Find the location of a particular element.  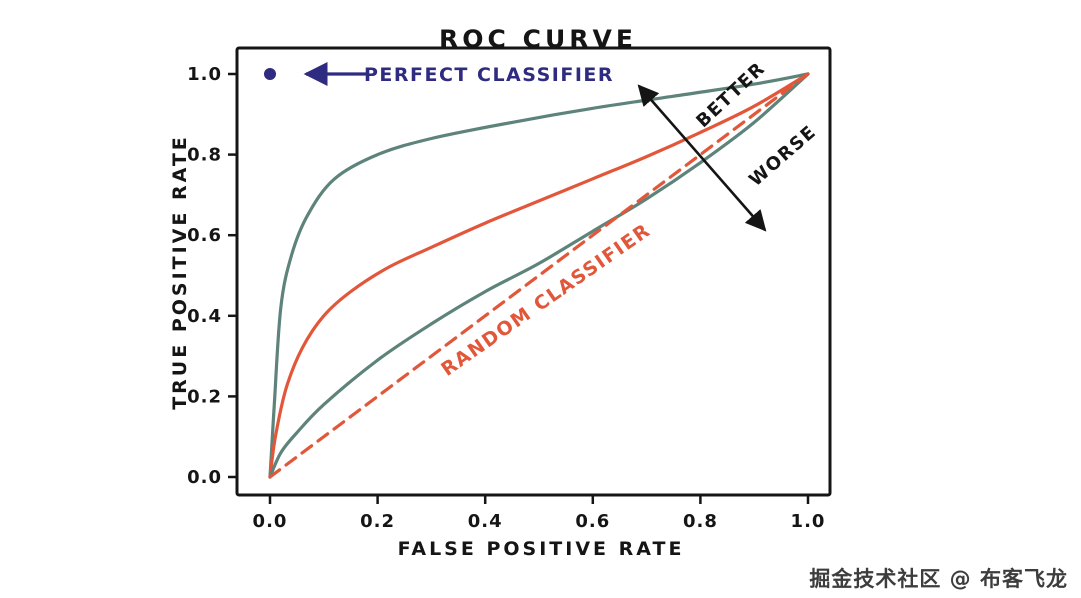

perfect-classifier-point is located at coordinates (270, 74).